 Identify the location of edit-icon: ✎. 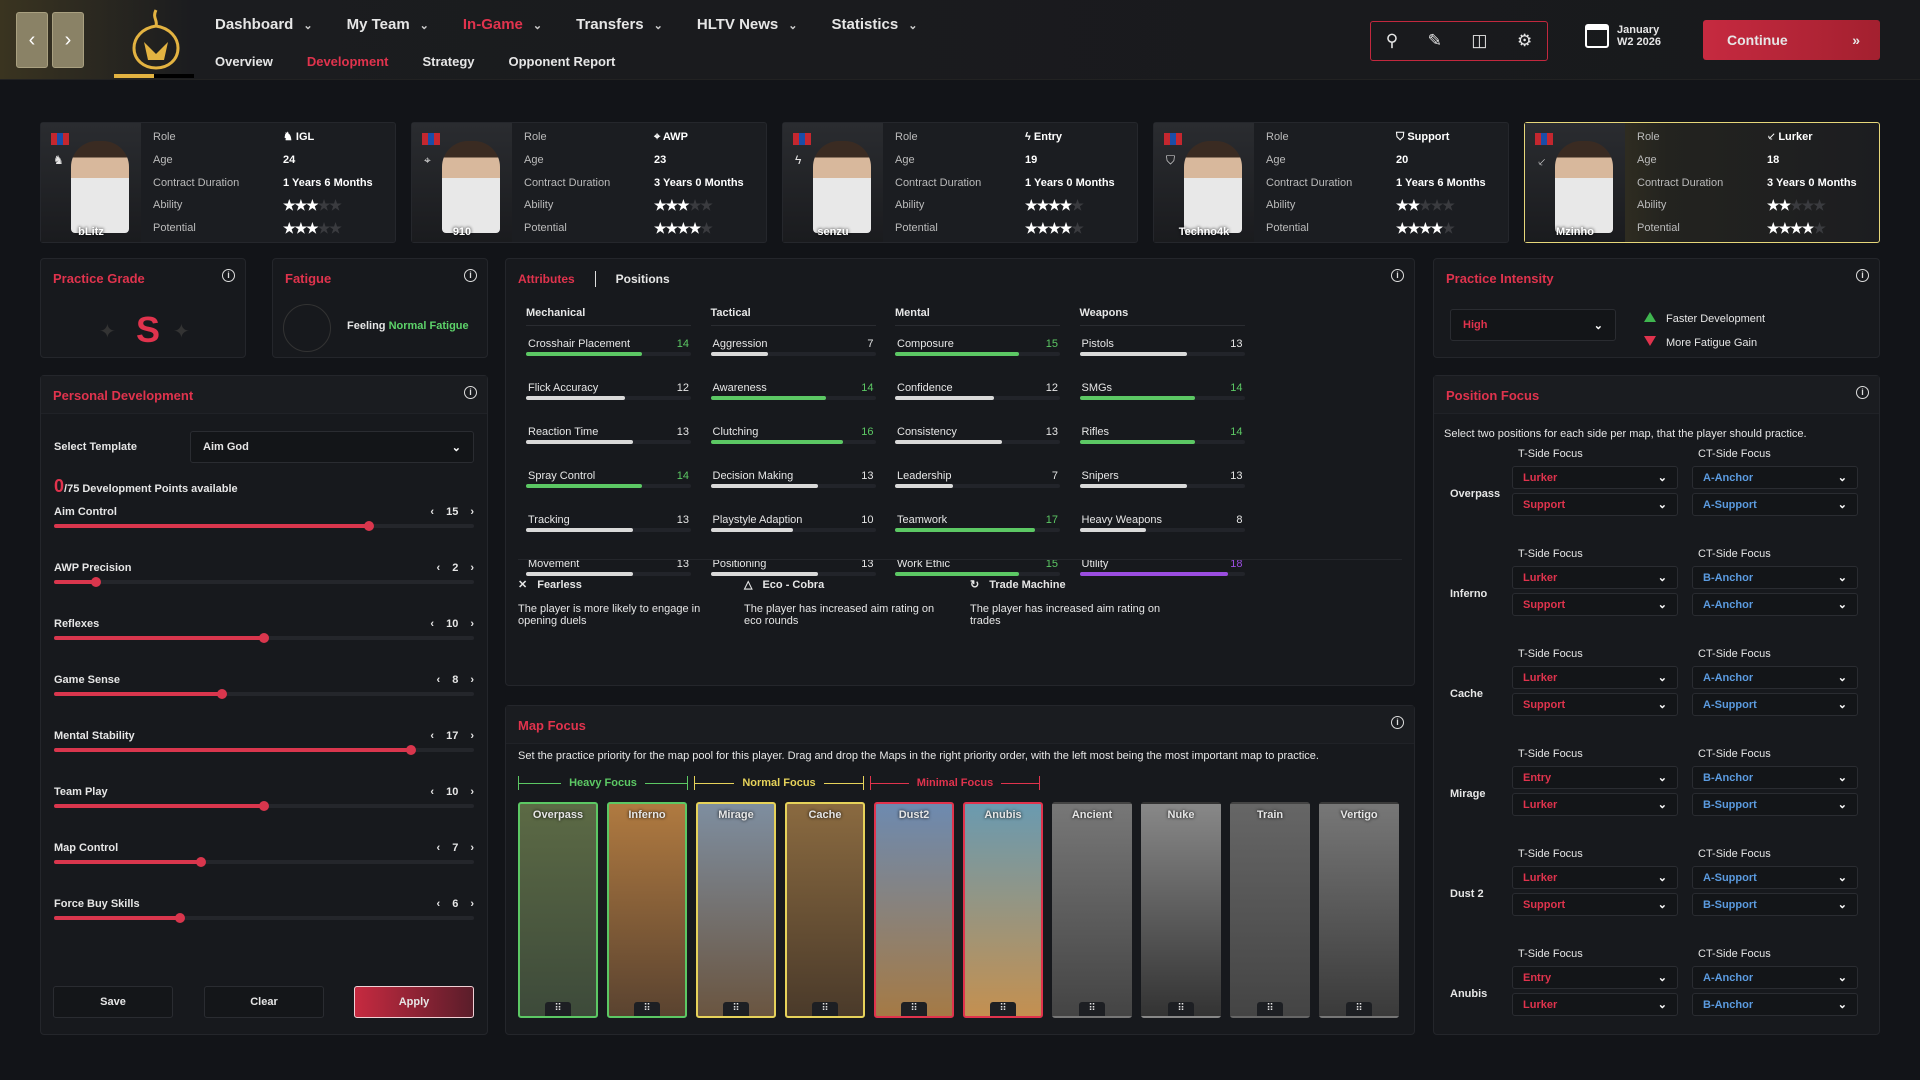
(1434, 40).